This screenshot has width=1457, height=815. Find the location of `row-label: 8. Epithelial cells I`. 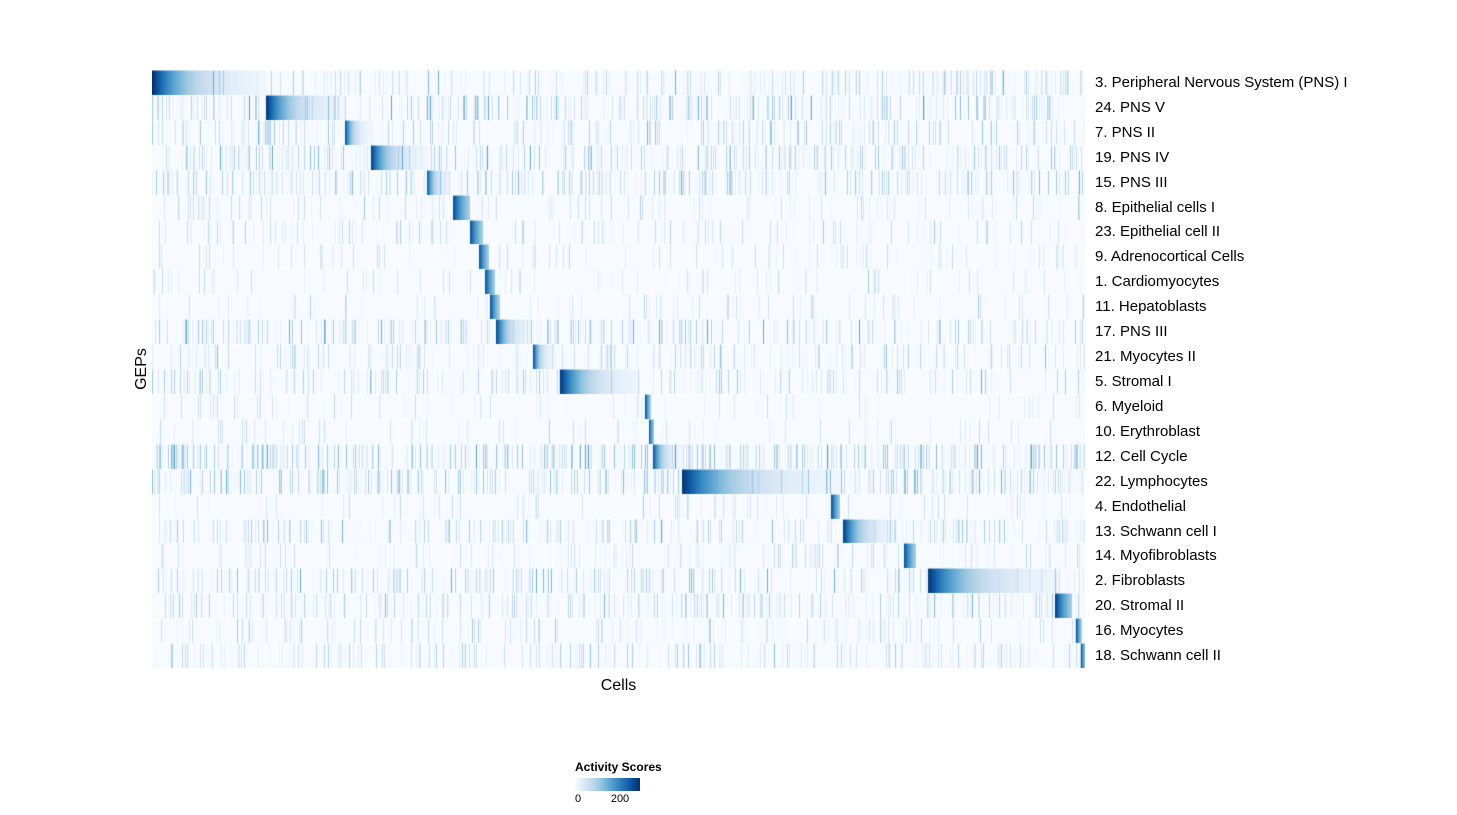

row-label: 8. Epithelial cells I is located at coordinates (1155, 207).